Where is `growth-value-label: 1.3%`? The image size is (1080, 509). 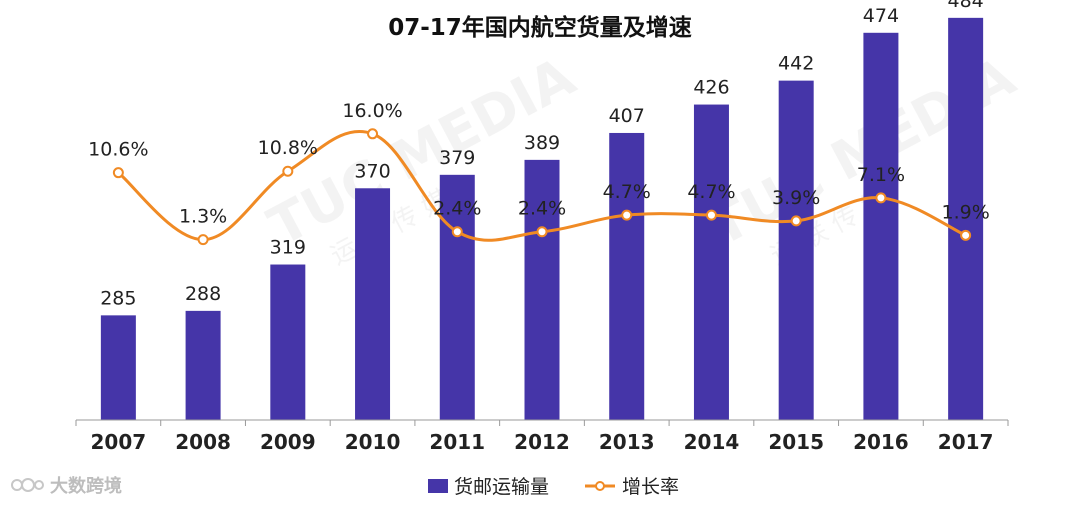 growth-value-label: 1.3% is located at coordinates (203, 217).